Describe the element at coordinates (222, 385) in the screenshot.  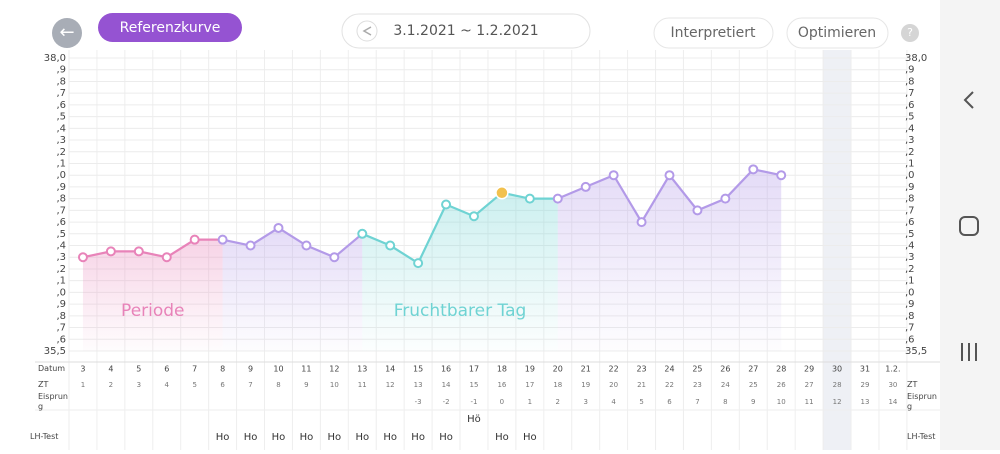
I see `cycle-day-cell: 6` at that location.